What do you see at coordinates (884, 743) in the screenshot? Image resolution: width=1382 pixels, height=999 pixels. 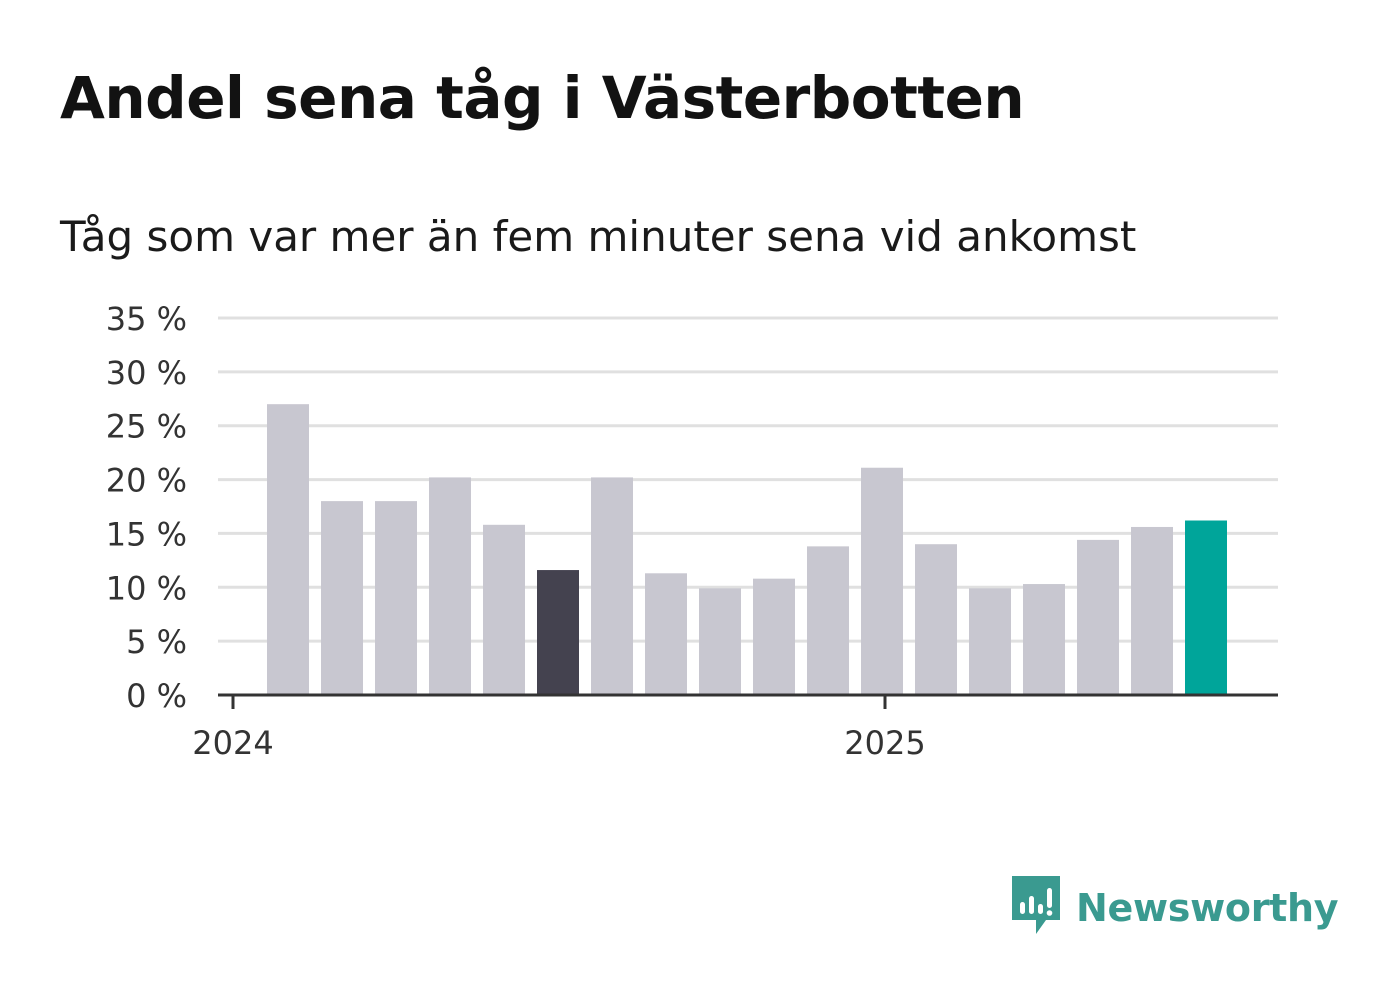 I see `x-tick-label: 2025` at bounding box center [884, 743].